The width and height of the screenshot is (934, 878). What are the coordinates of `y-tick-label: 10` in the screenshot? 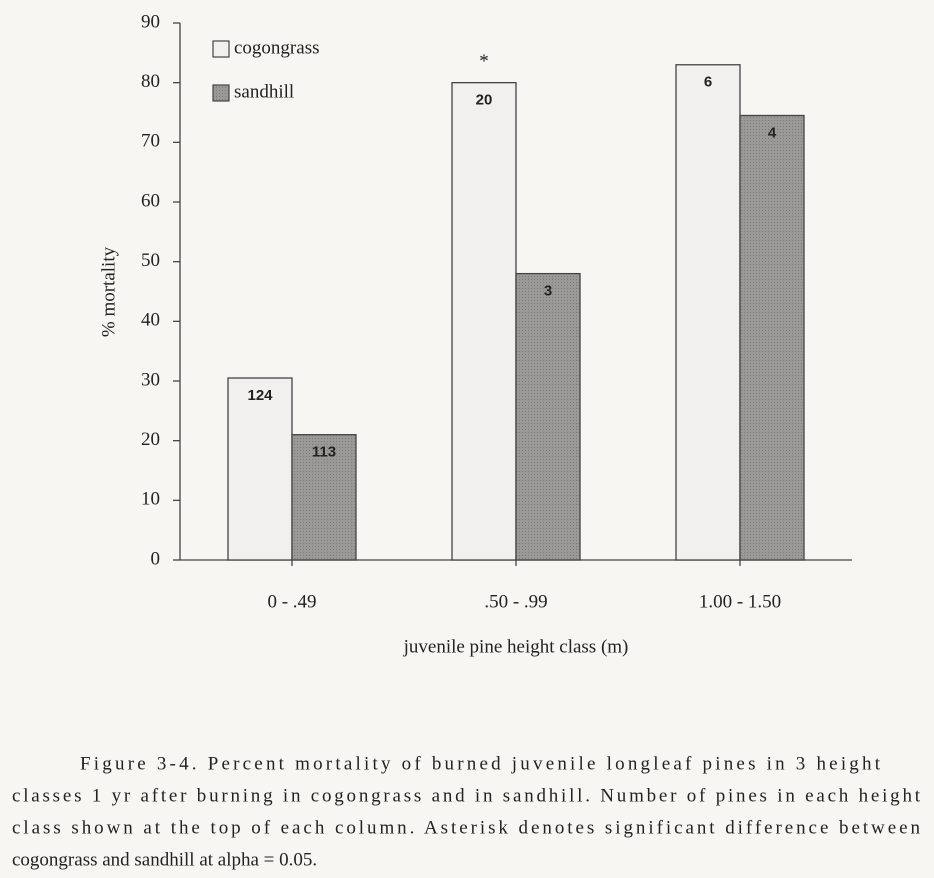 It's located at (150, 499).